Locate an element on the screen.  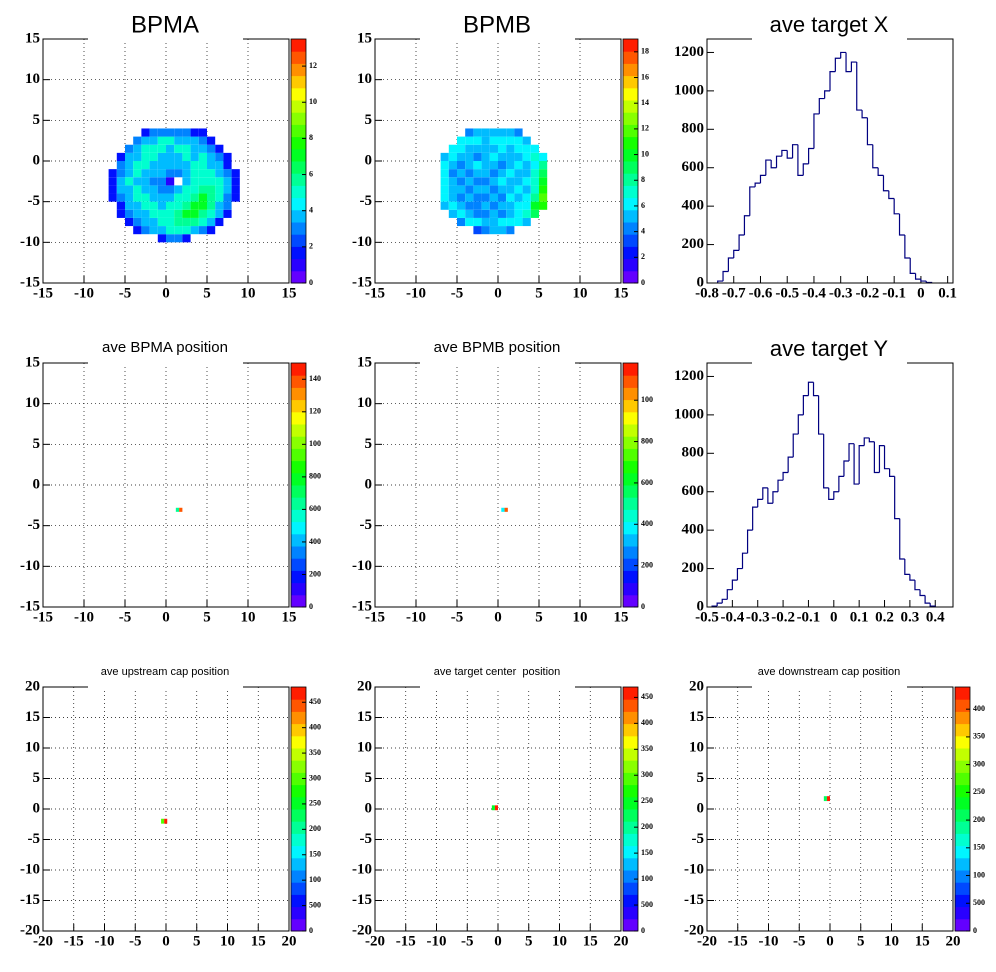
x-tick-label: 5 is located at coordinates (861, 941).